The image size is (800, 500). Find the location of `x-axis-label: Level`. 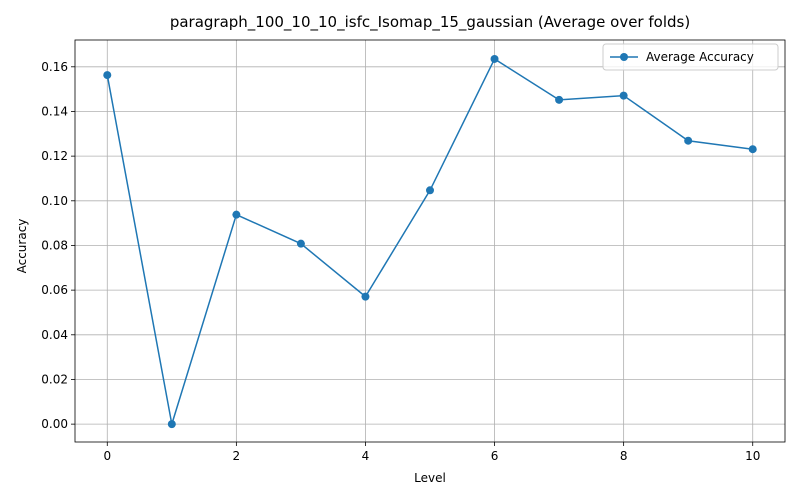

x-axis-label: Level is located at coordinates (430, 478).